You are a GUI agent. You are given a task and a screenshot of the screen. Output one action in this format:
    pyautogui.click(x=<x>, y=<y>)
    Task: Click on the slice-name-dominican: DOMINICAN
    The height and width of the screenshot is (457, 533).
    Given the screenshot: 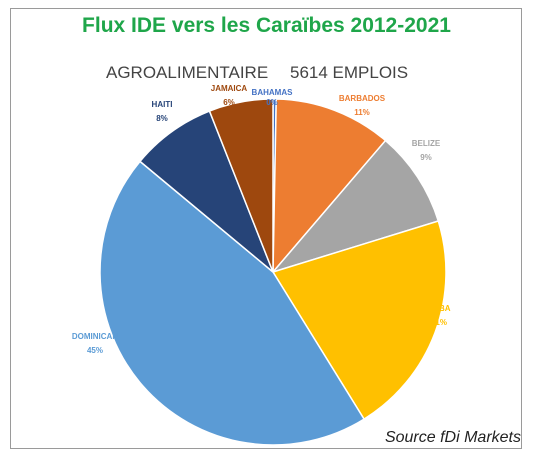 What is the action you would take?
    pyautogui.click(x=95, y=336)
    